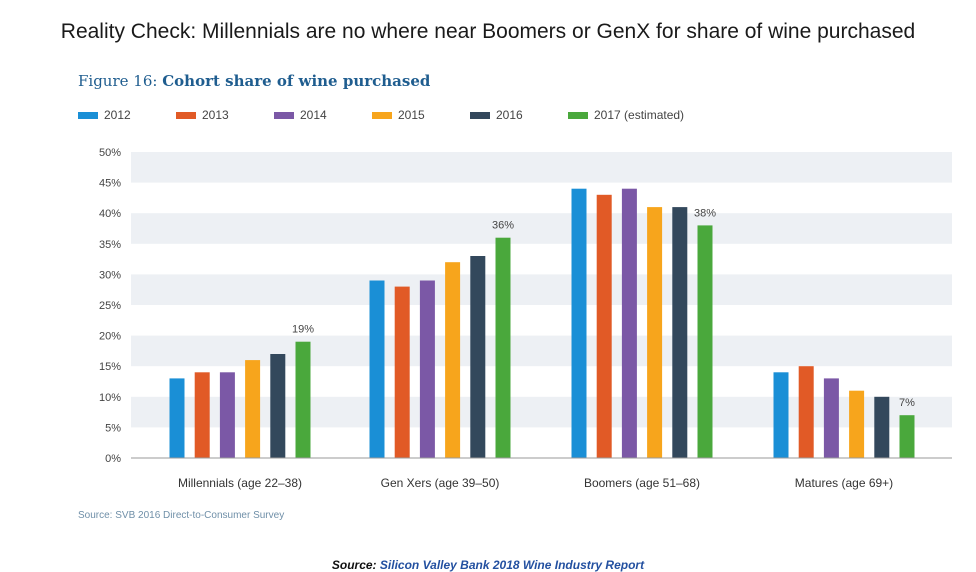 The height and width of the screenshot is (572, 976). I want to click on y-tick-label: 15%, so click(110, 367).